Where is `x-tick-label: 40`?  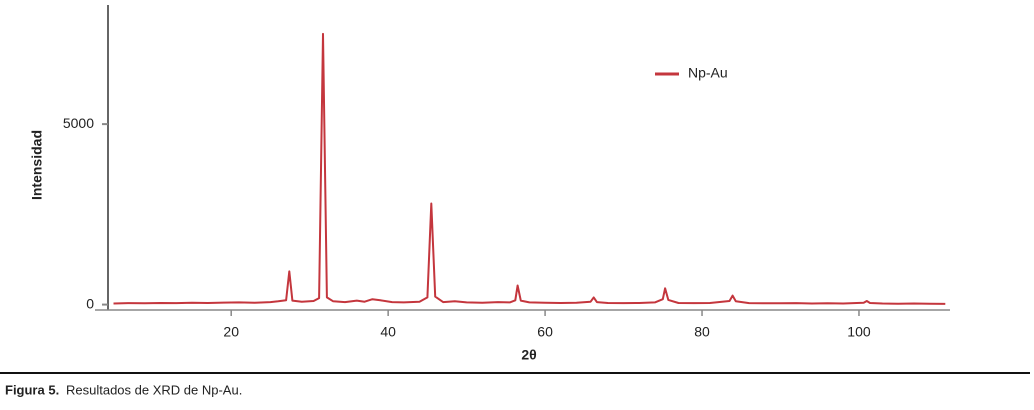 x-tick-label: 40 is located at coordinates (388, 332).